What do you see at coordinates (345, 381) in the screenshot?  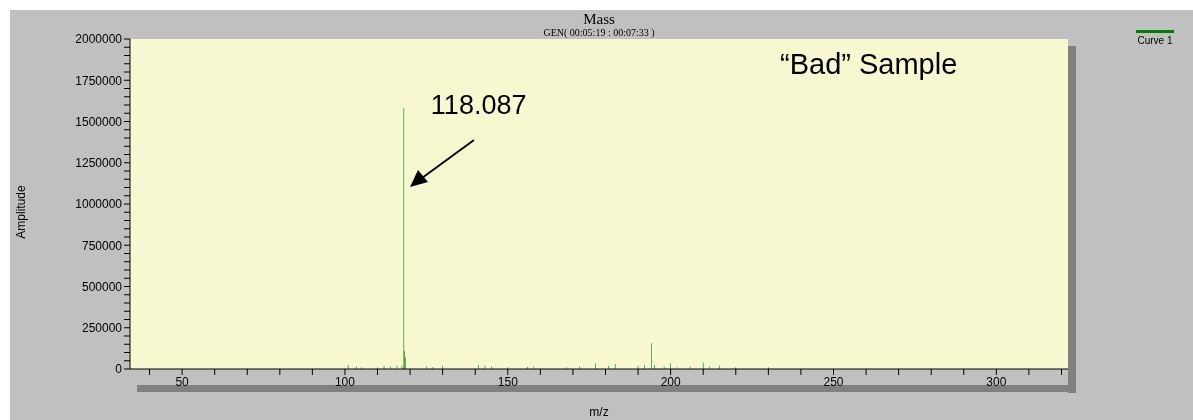 I see `x-tick-label: 100` at bounding box center [345, 381].